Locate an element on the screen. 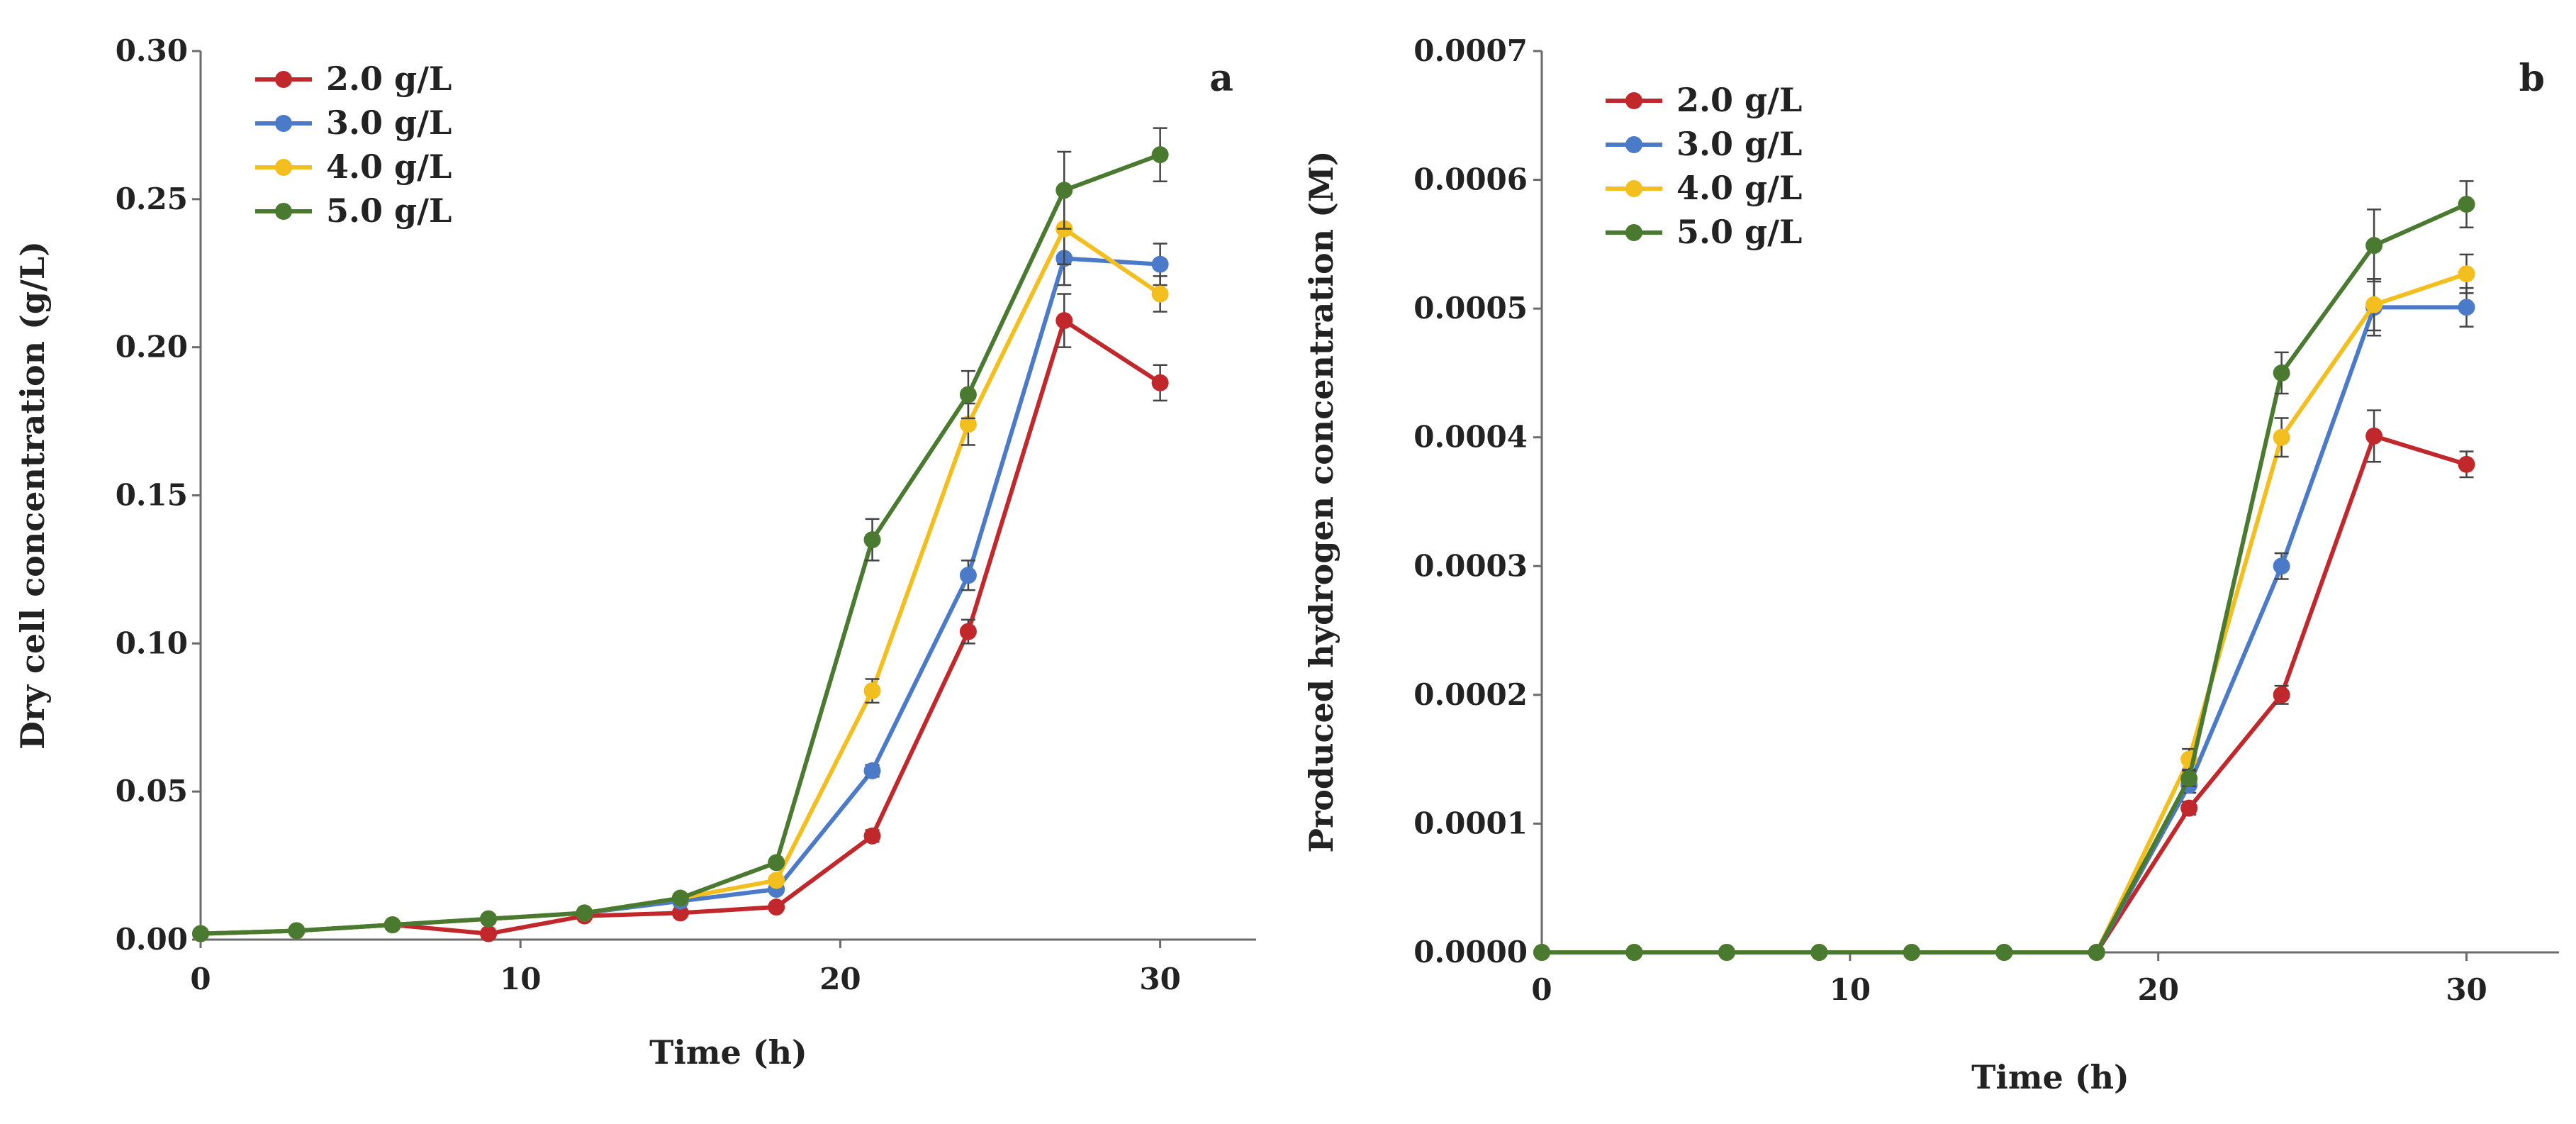 Image resolution: width=2576 pixels, height=1124 pixels. panel-b-x-tick-label: 0 is located at coordinates (1541, 989).